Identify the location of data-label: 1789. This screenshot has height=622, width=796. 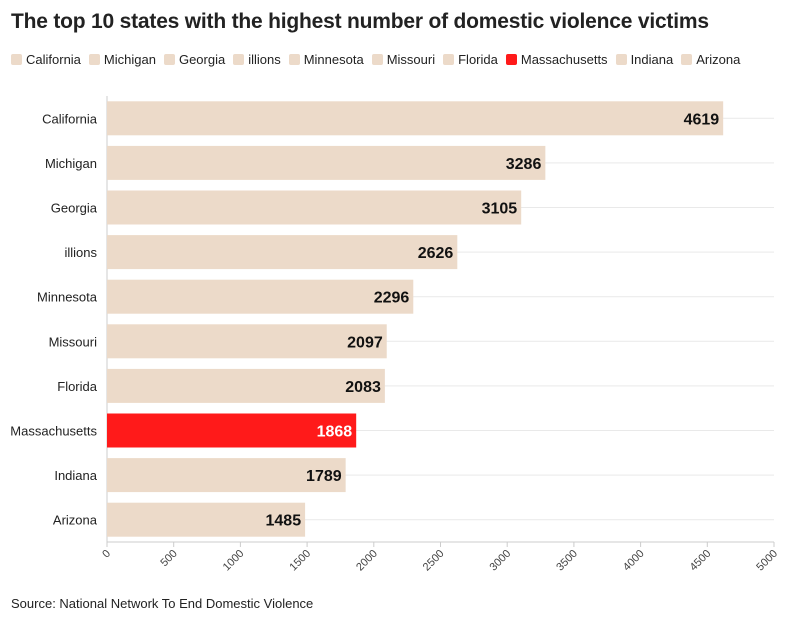
(324, 476).